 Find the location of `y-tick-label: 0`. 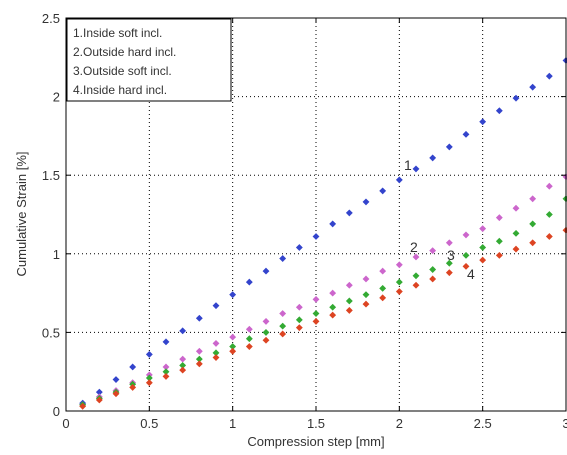

y-tick-label: 0 is located at coordinates (56, 411).